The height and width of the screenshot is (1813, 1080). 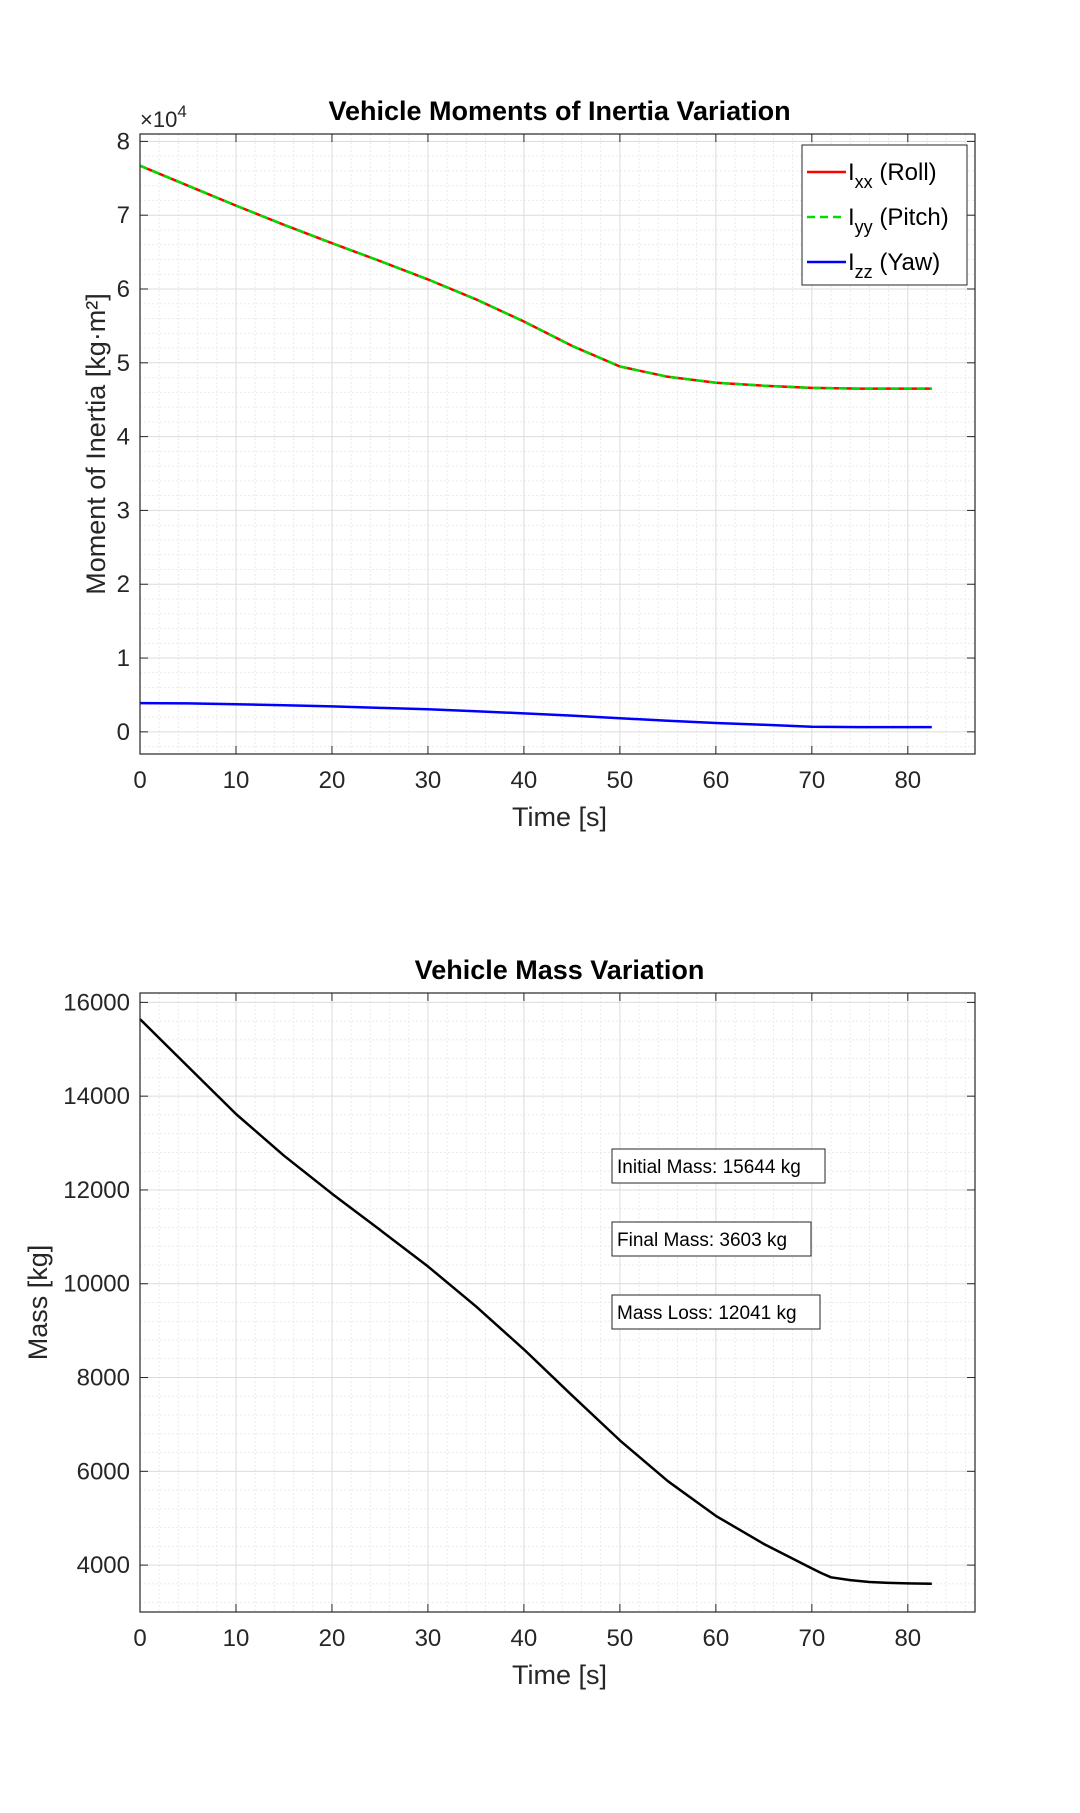 I want to click on y-tick-label: 4, so click(x=123, y=437).